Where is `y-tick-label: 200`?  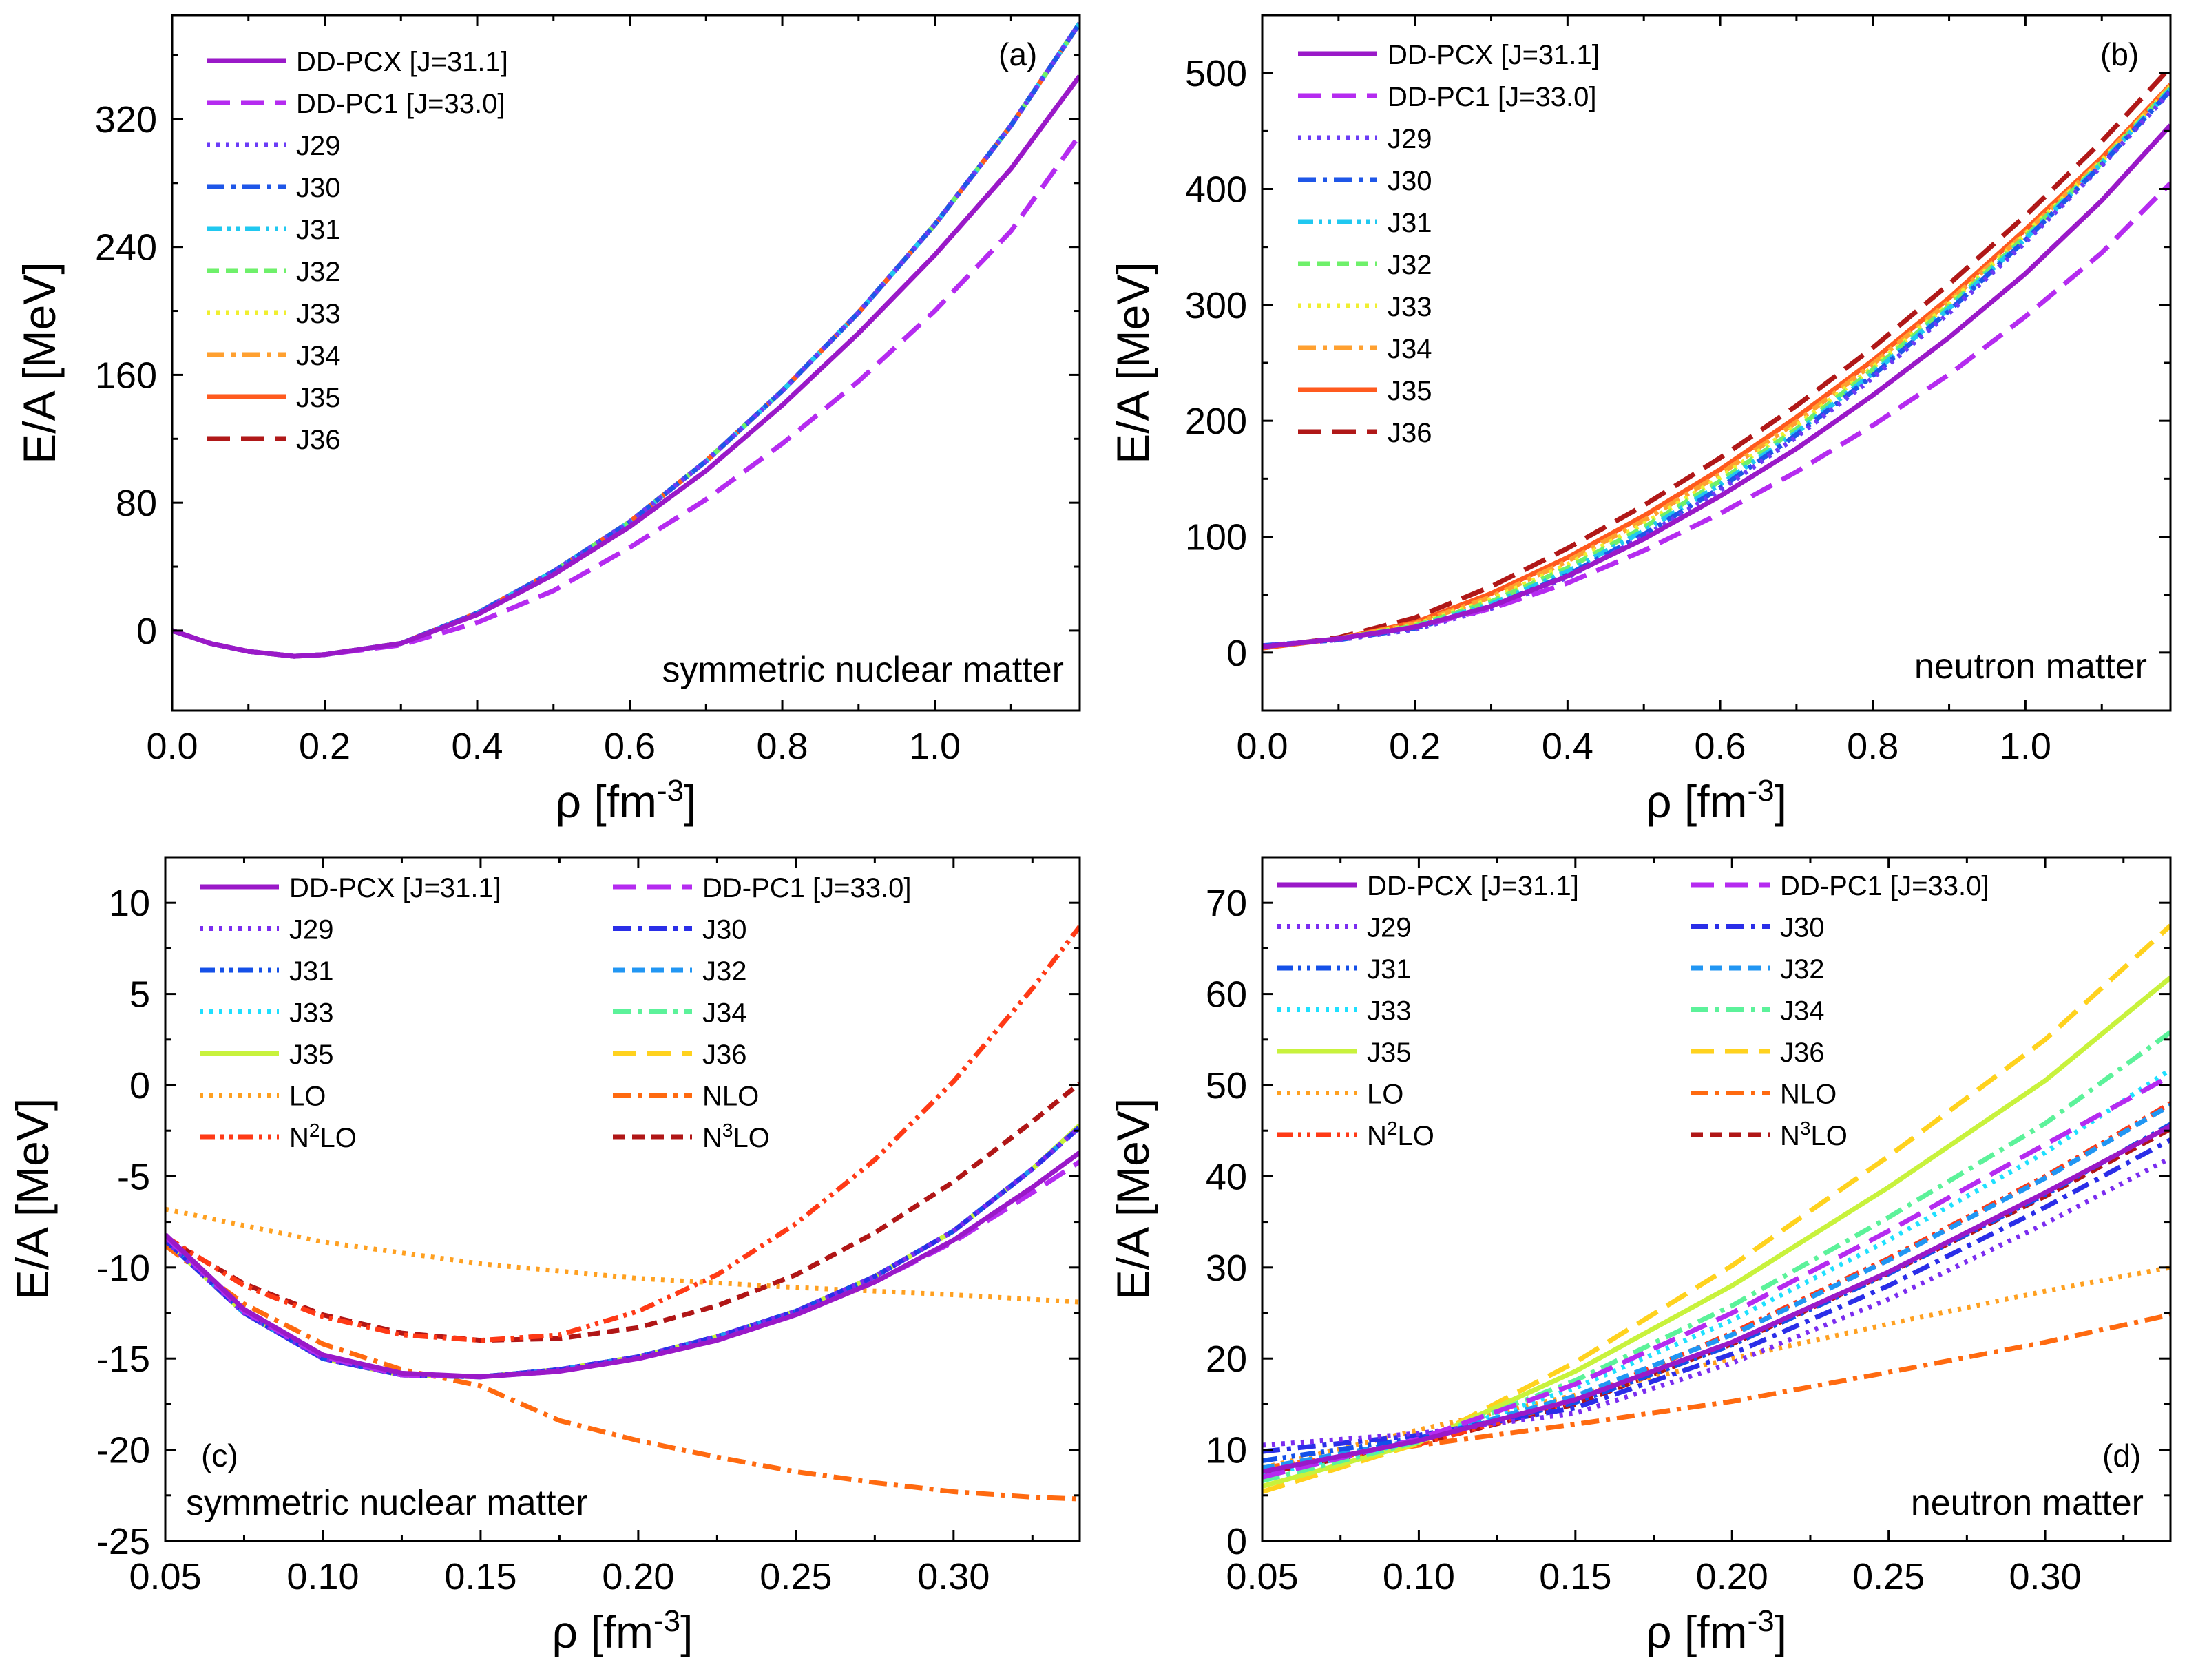
y-tick-label: 200 is located at coordinates (1216, 421).